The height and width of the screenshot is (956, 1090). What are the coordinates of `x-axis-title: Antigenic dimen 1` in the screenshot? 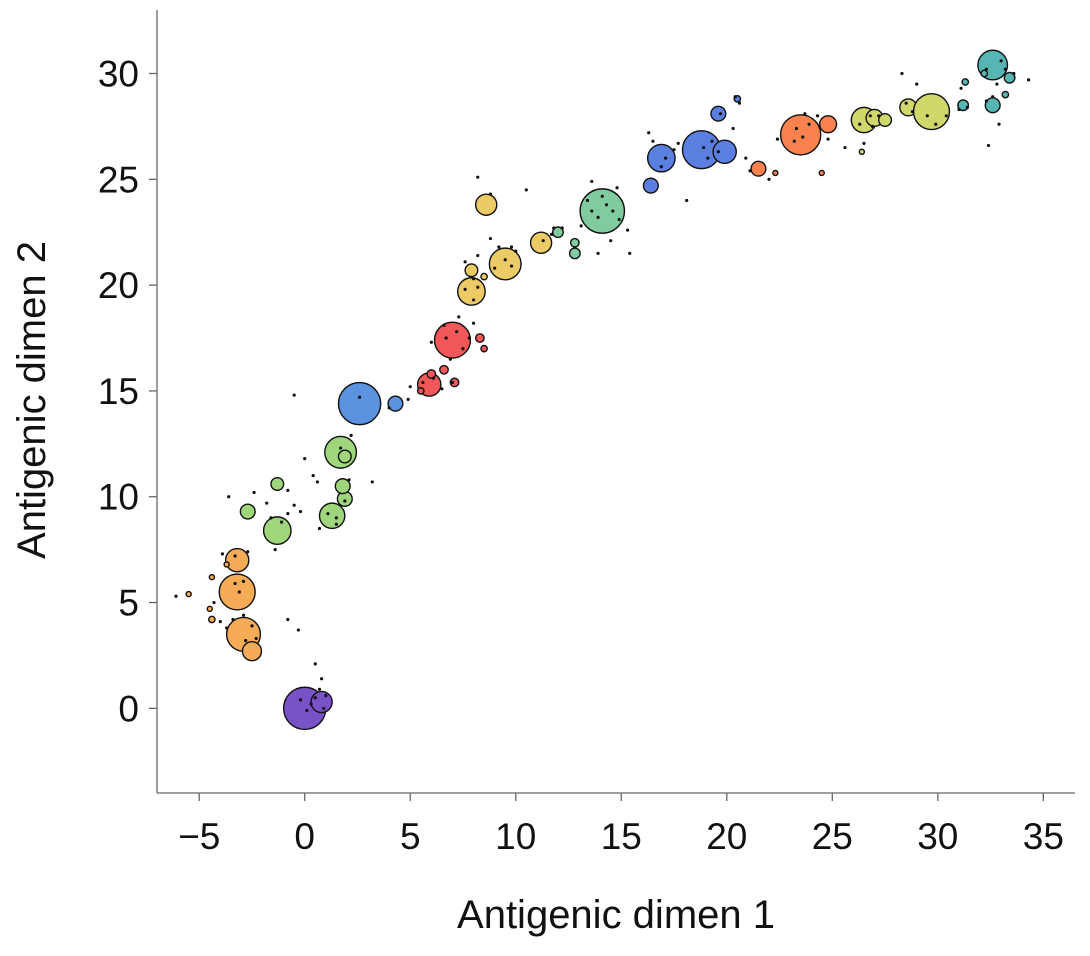 It's located at (616, 915).